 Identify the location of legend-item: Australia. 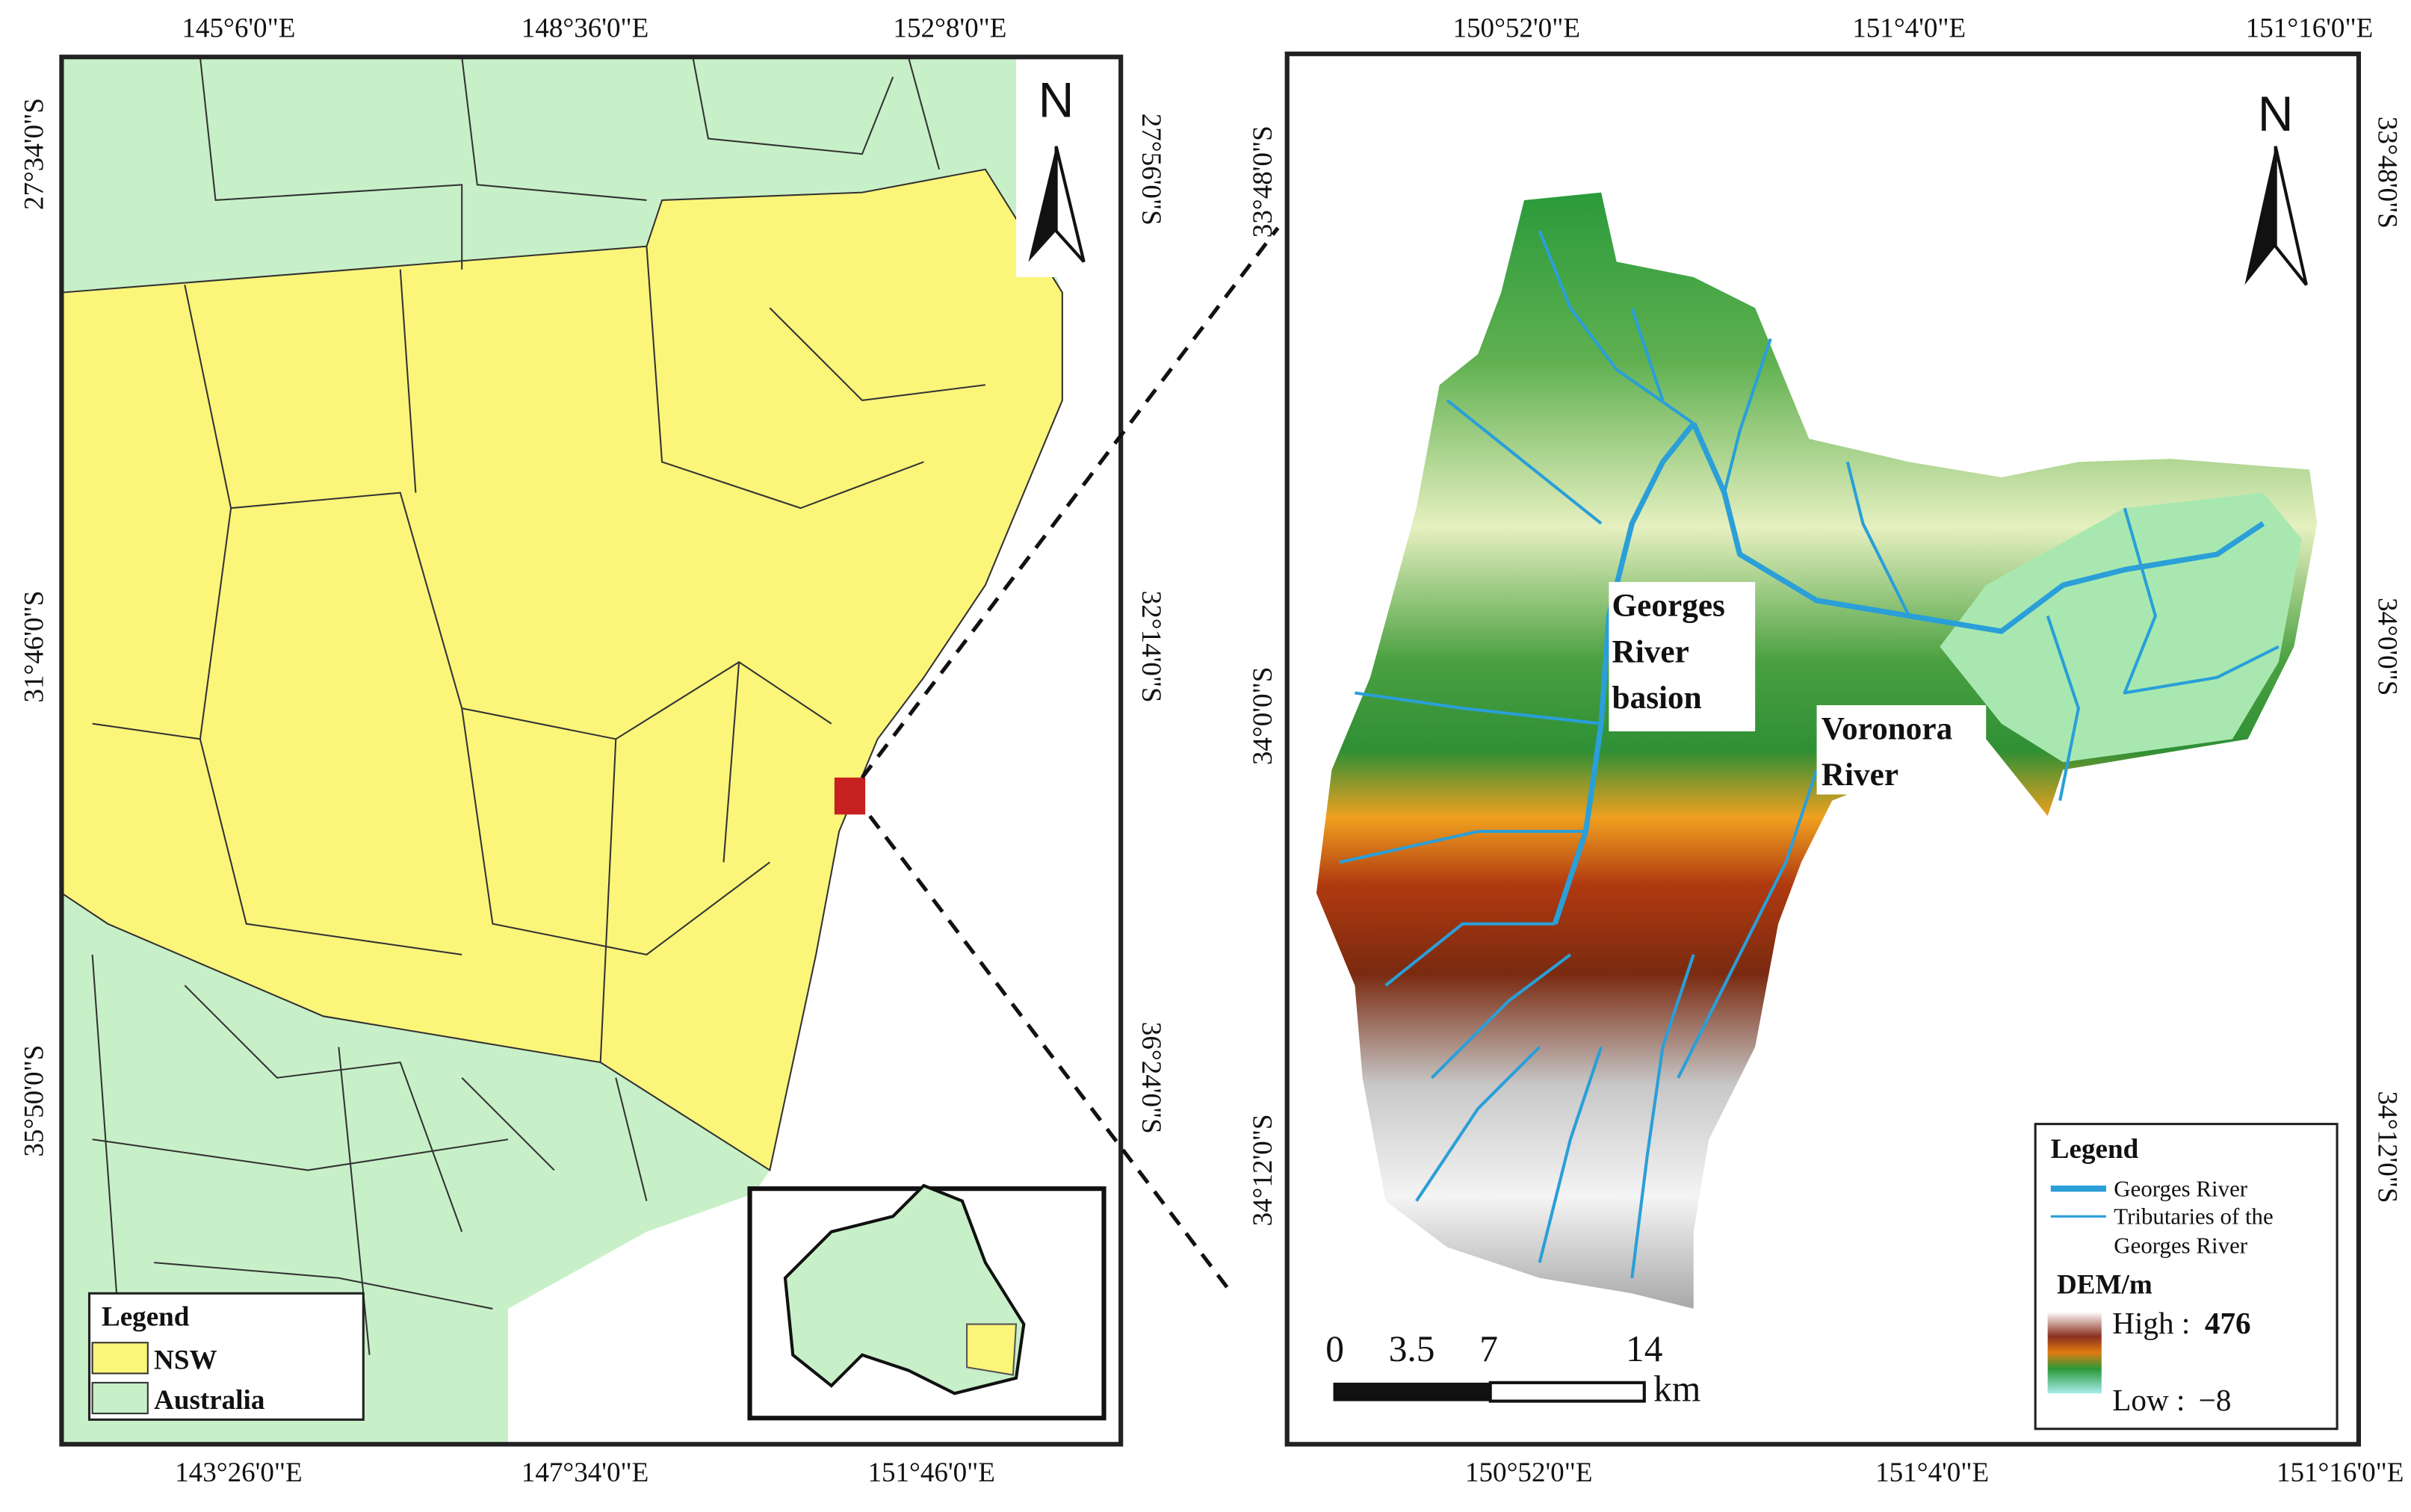
(209, 1400).